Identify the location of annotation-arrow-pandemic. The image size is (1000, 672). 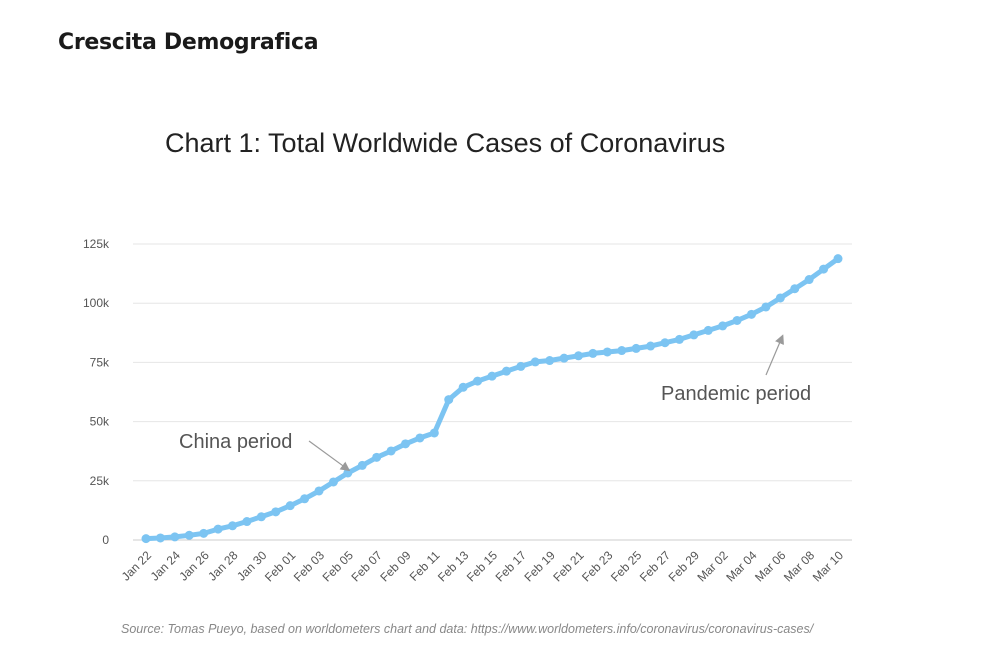
(774, 355).